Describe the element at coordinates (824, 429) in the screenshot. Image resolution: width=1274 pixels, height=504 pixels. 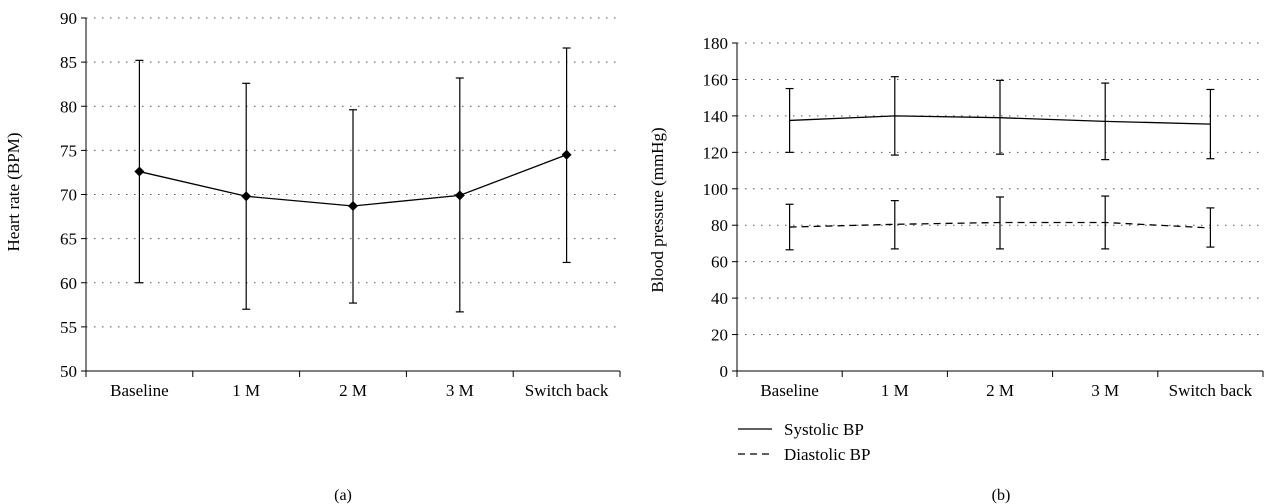
I see `legend-label: Systolic BP` at that location.